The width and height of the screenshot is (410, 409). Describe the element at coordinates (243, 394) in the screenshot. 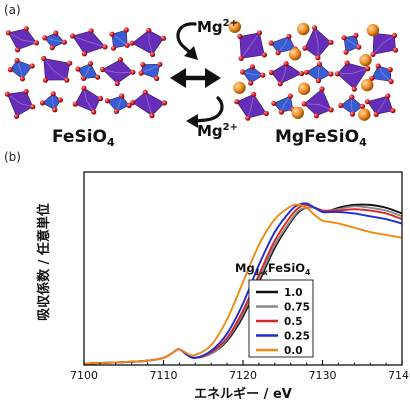

I see `x-axis-label: エネルギー / eV` at that location.